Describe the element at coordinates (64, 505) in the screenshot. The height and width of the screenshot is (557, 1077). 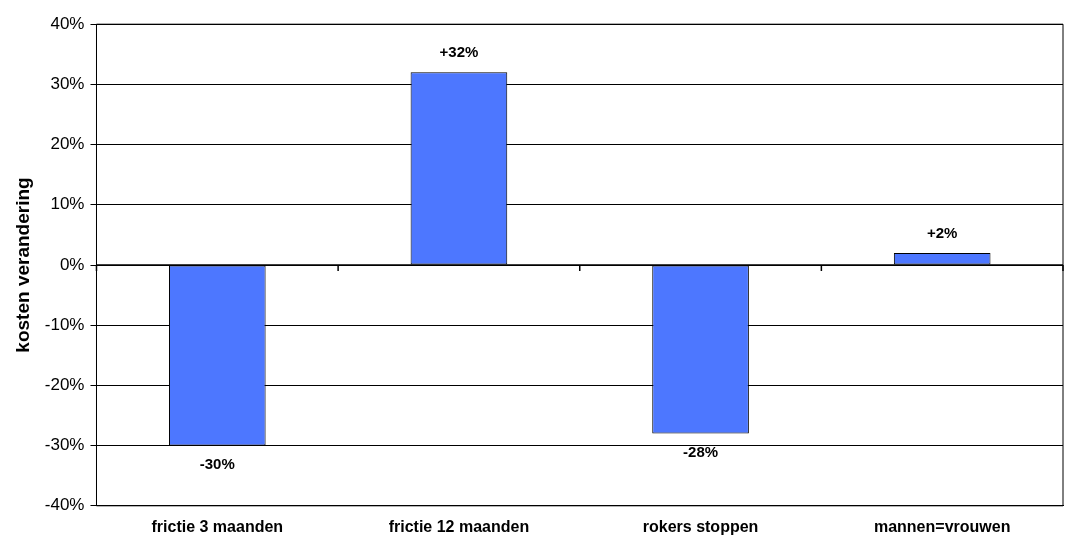
I see `y-tick-label: -40%` at that location.